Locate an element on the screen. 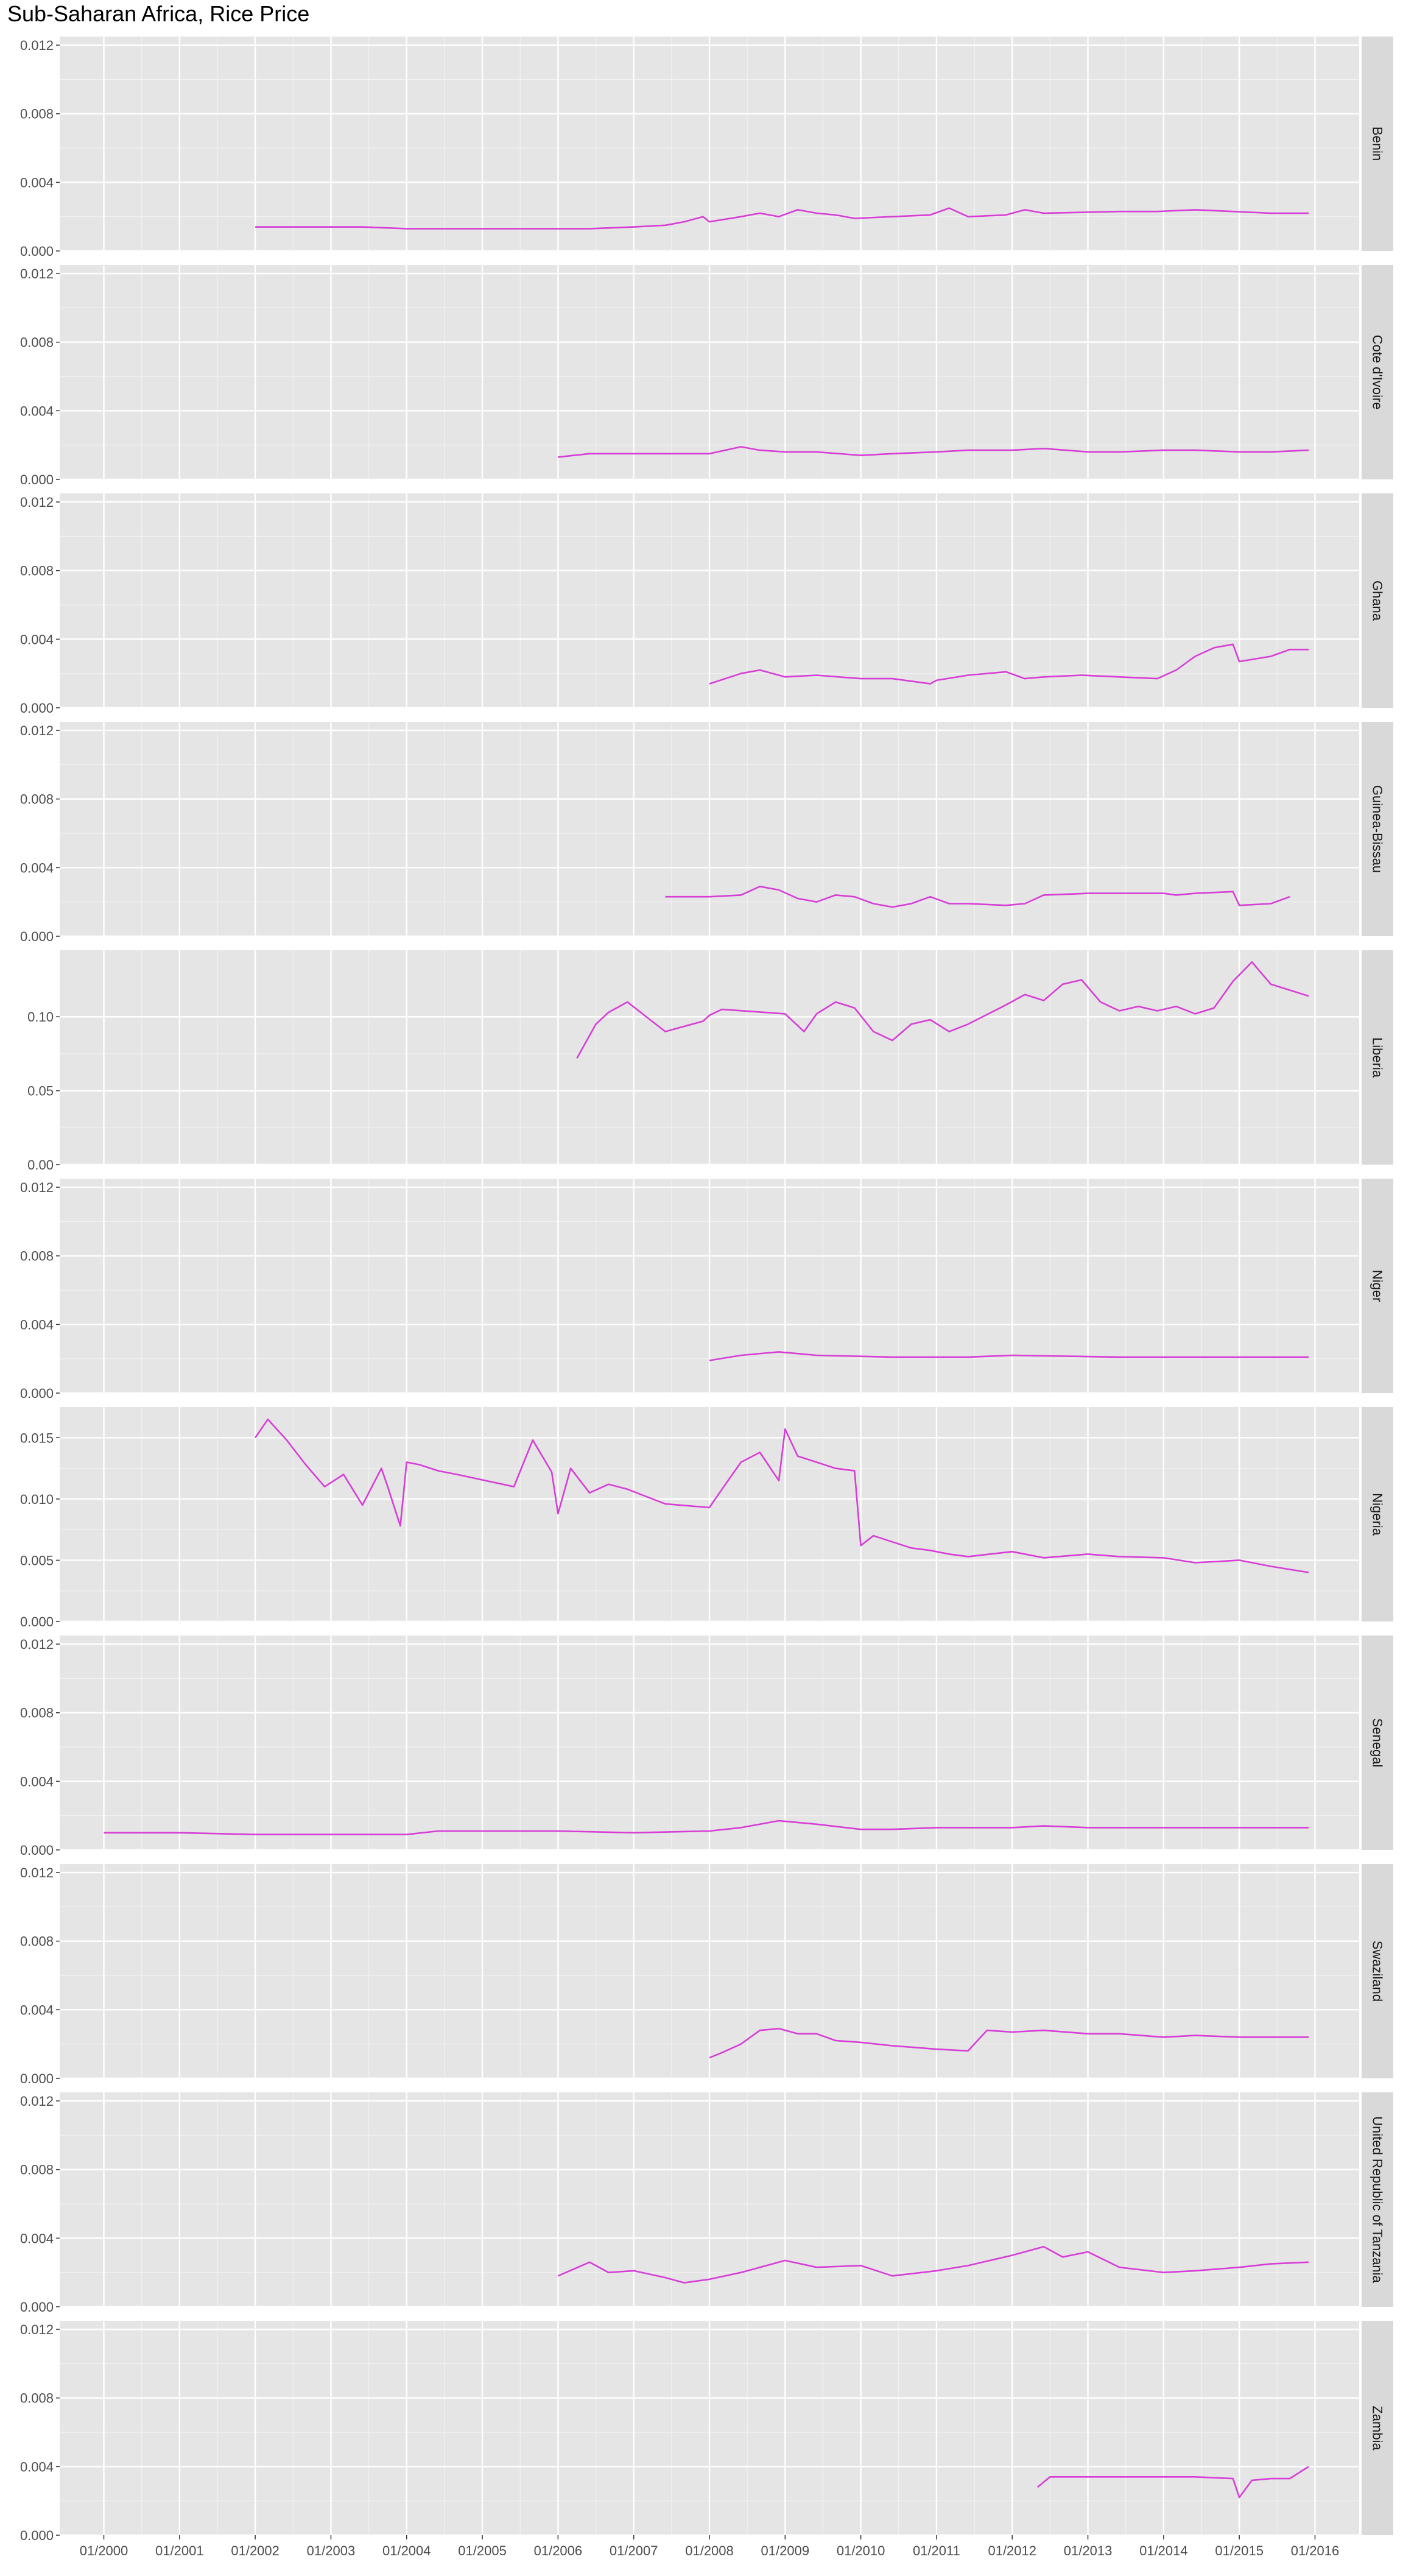  series-line-niger is located at coordinates (1009, 1356).